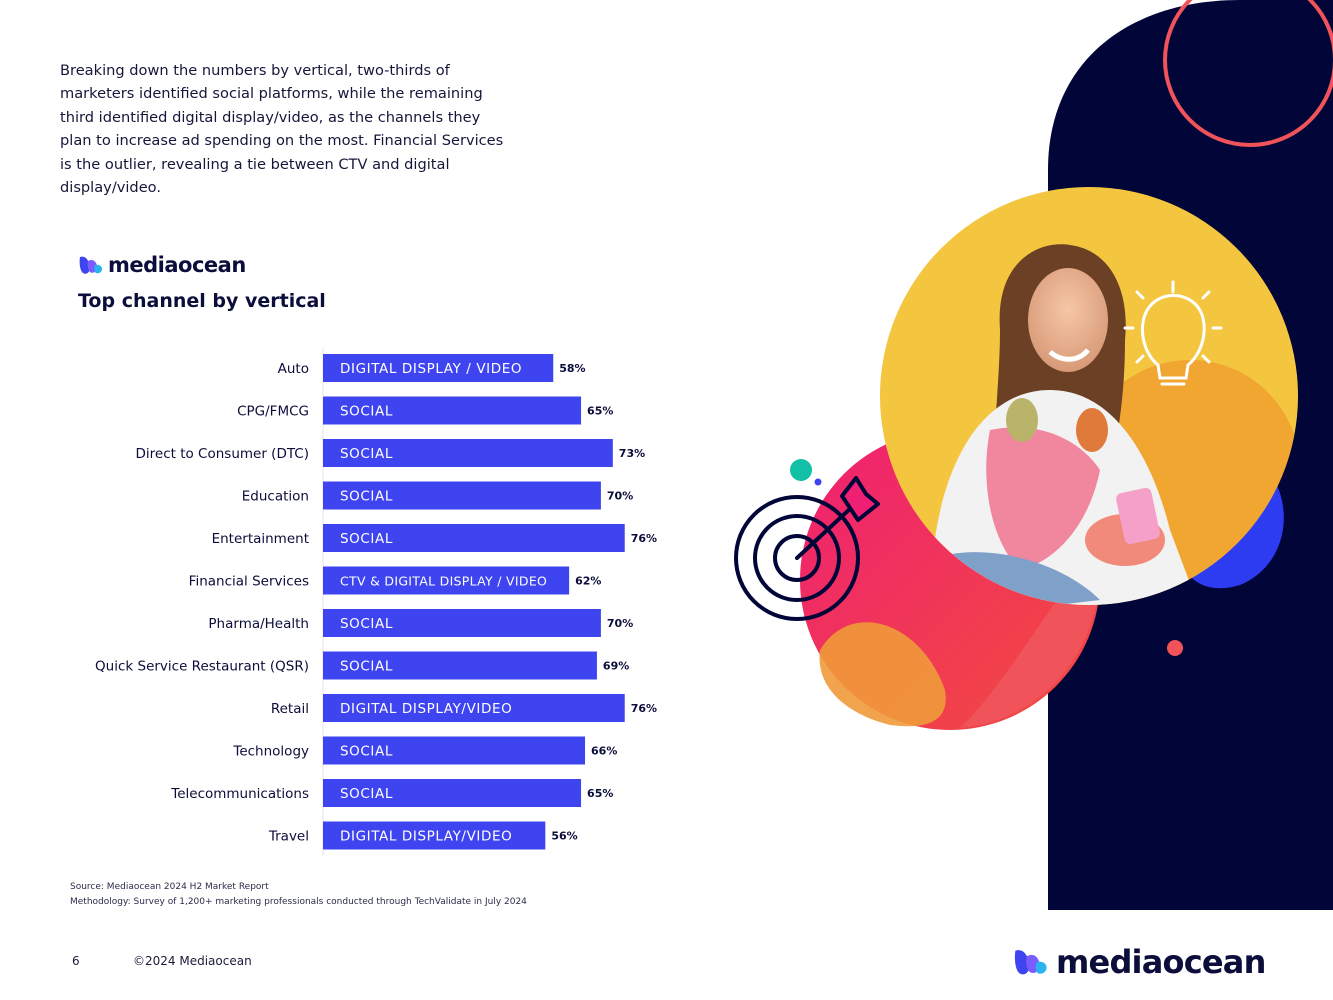 Image resolution: width=1333 pixels, height=1000 pixels. I want to click on category-label: Quick Service Restaurant (QSR), so click(202, 667).